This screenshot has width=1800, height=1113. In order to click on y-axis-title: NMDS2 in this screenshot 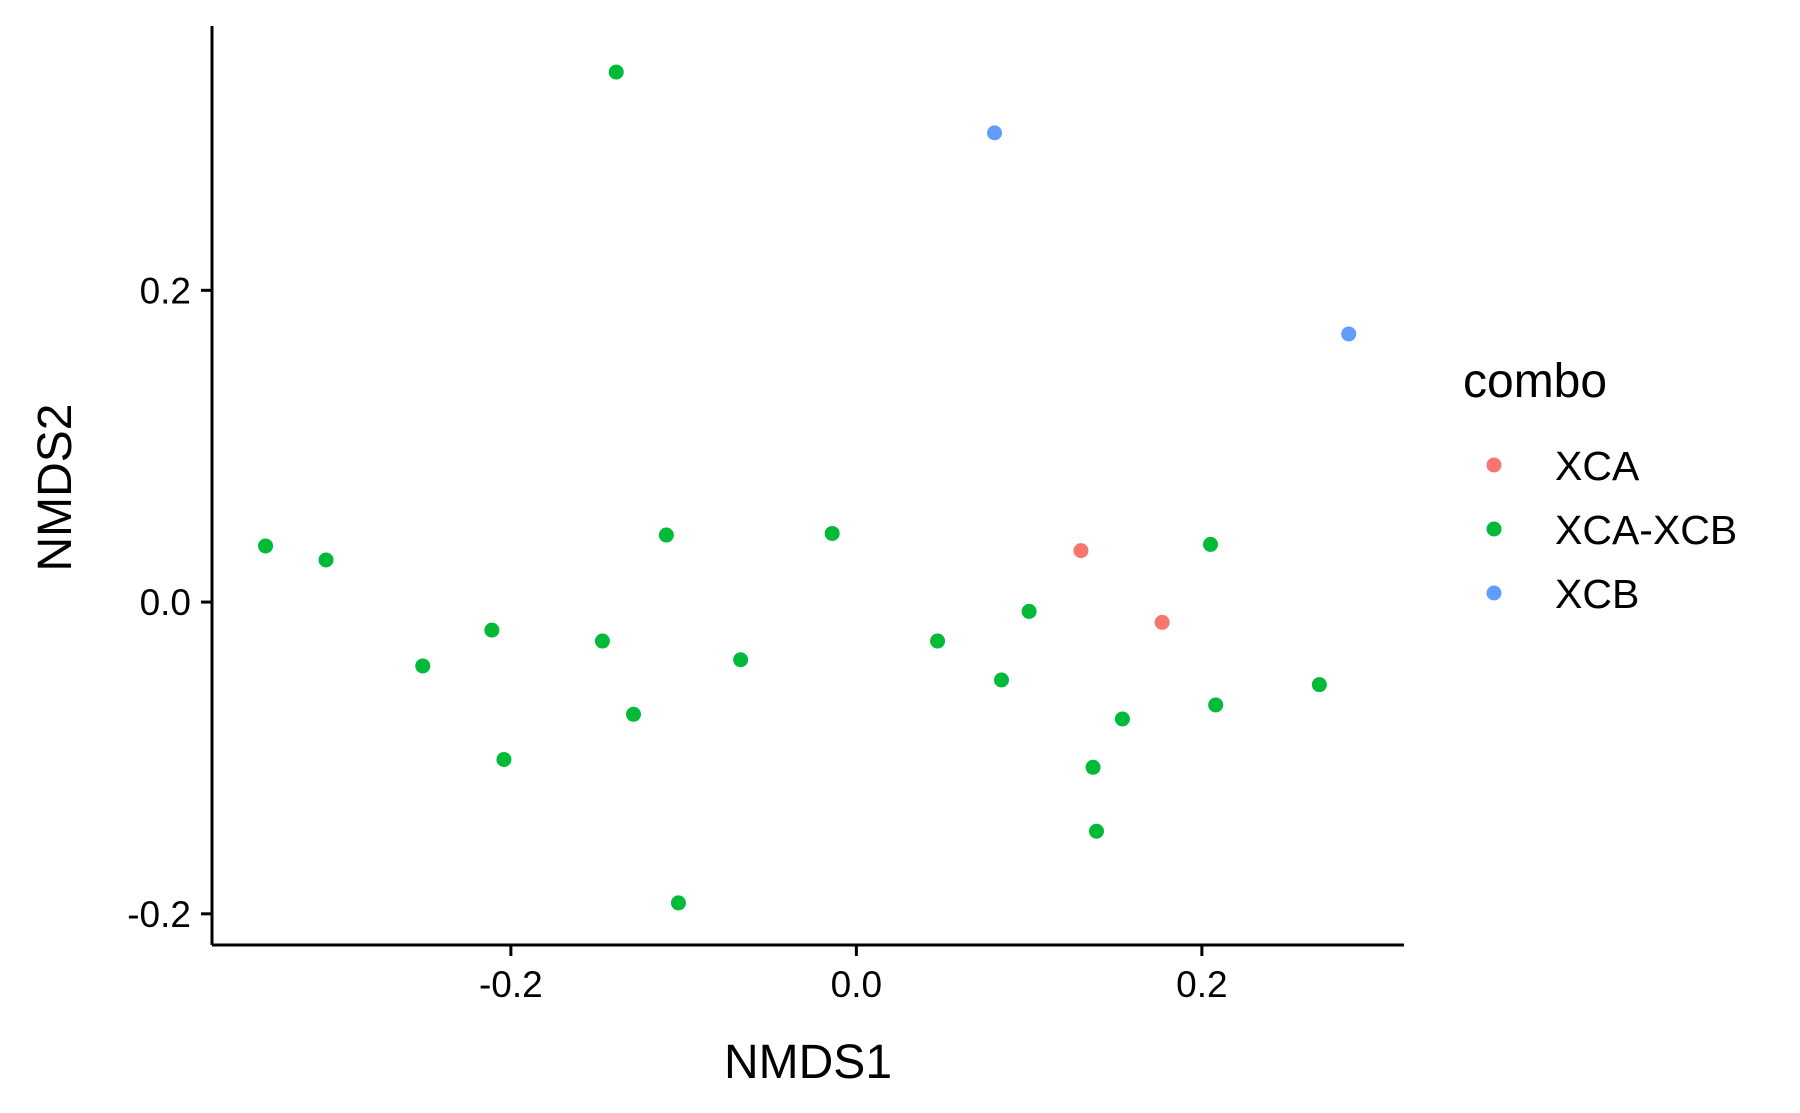, I will do `click(55, 487)`.